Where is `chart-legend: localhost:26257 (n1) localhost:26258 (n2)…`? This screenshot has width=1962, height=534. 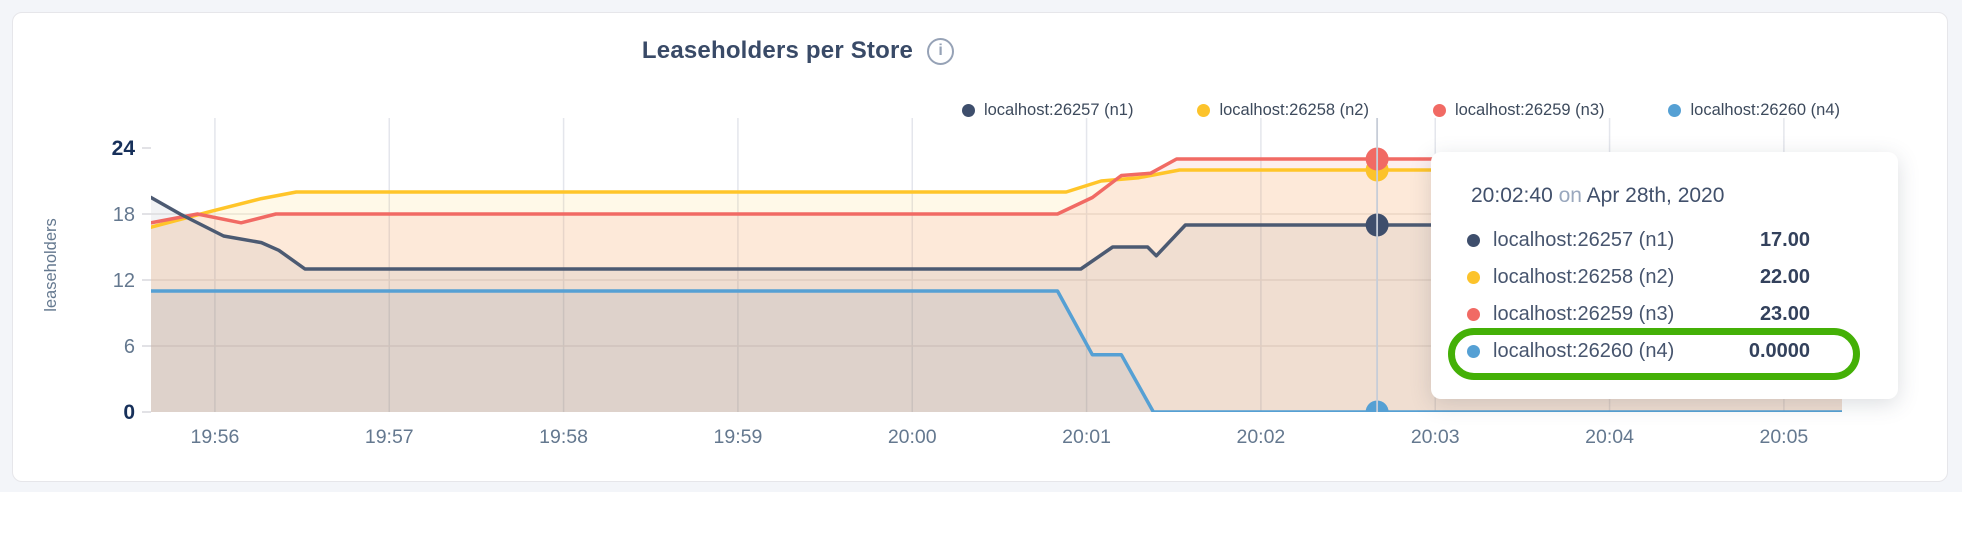
chart-legend: localhost:26257 (n1) localhost:26258 (n2)… is located at coordinates (1400, 110).